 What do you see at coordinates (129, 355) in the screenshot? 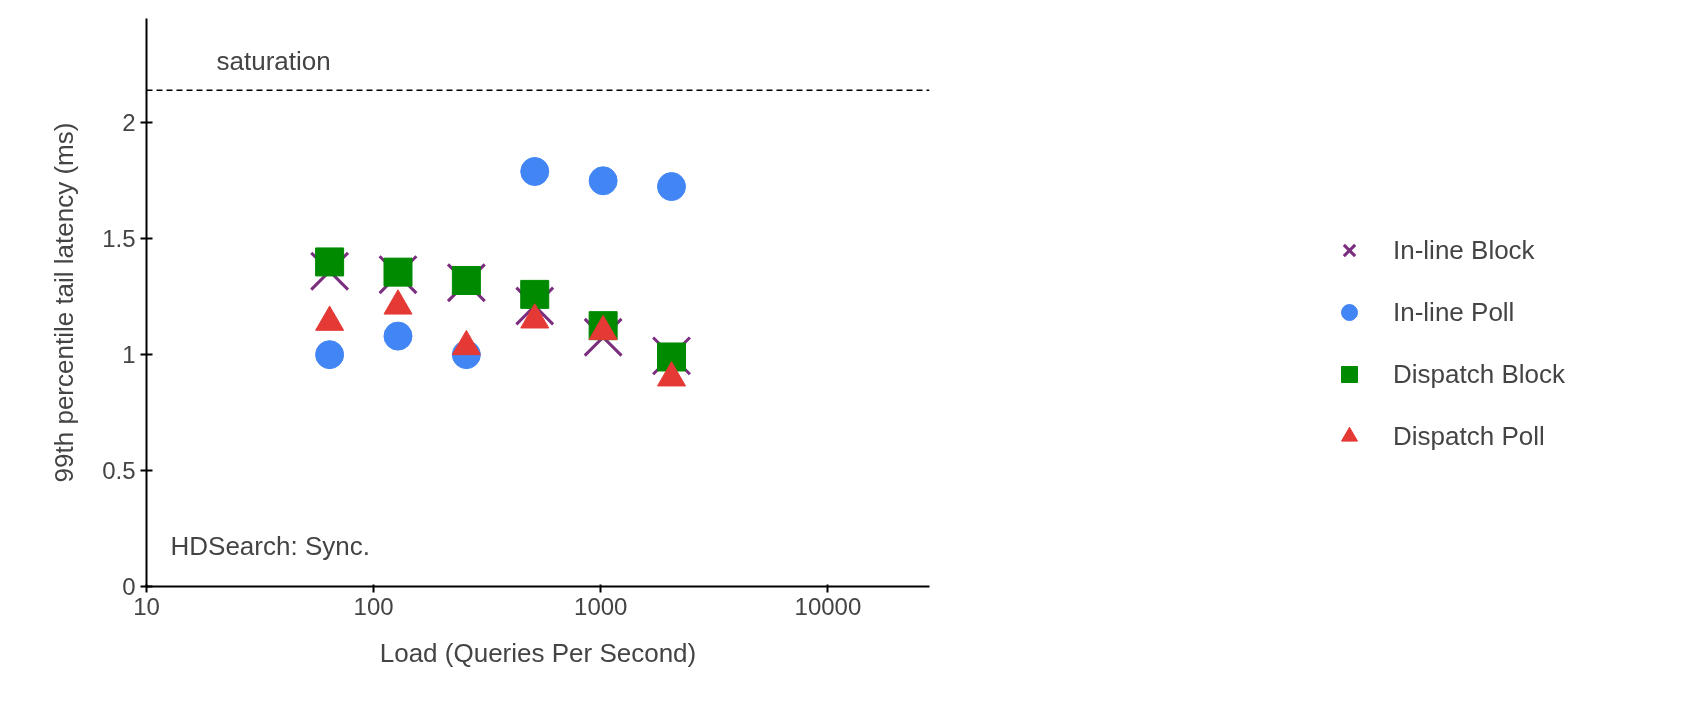
I see `y-tick-label: 1` at bounding box center [129, 355].